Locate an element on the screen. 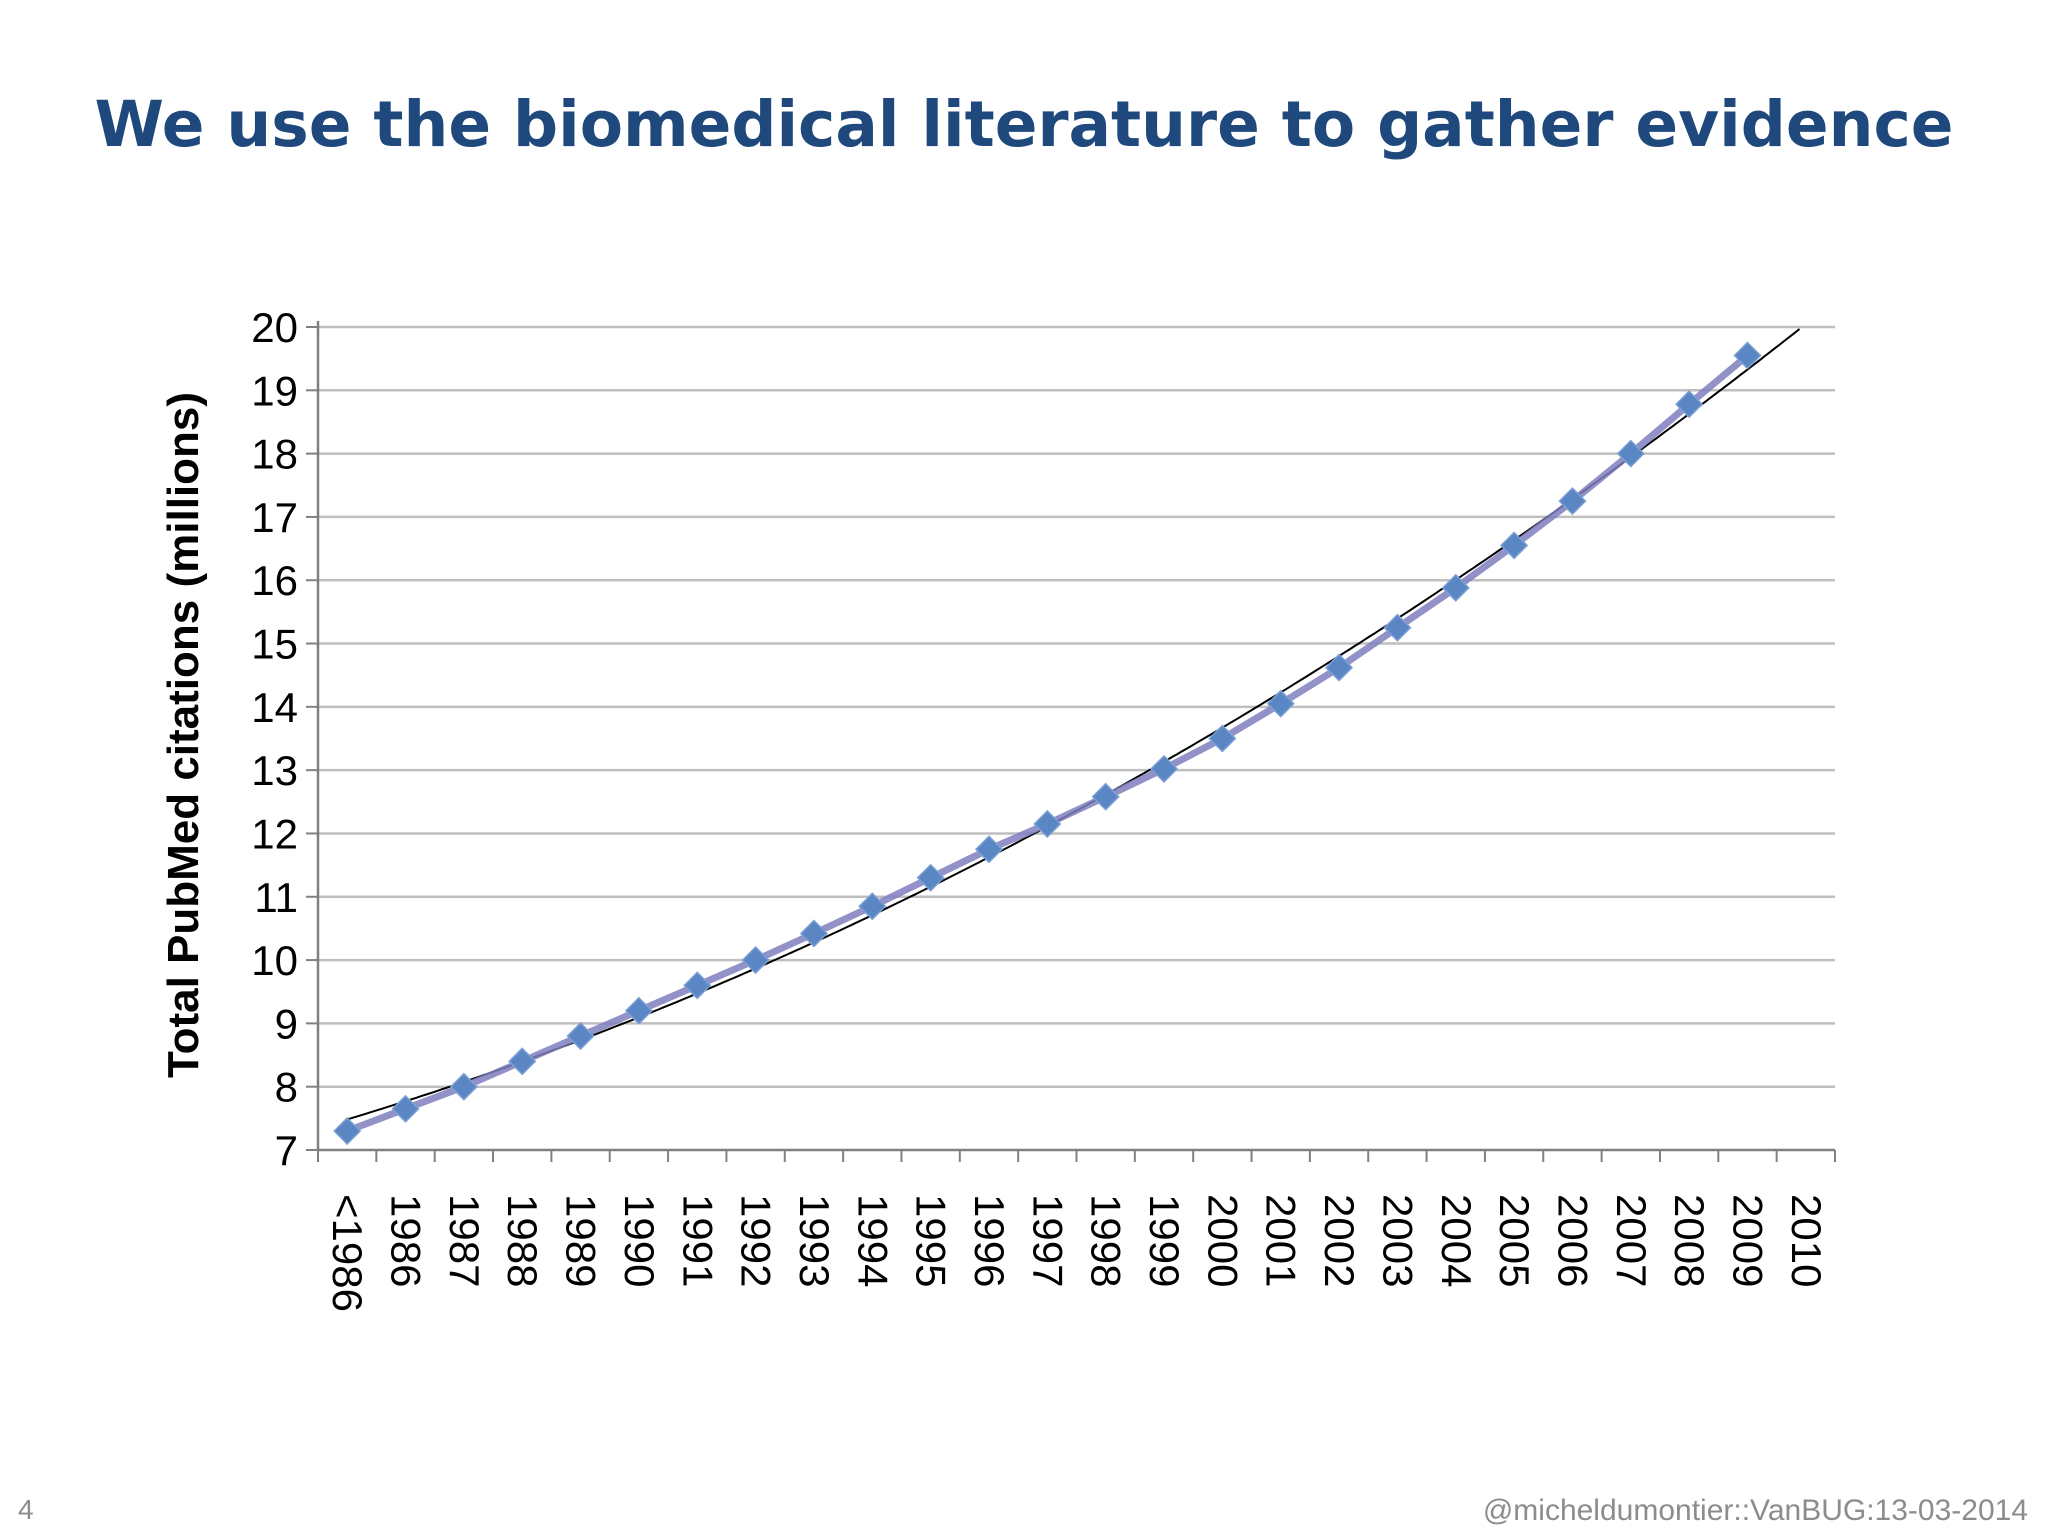  y-tick-label: 11 is located at coordinates (276, 897).